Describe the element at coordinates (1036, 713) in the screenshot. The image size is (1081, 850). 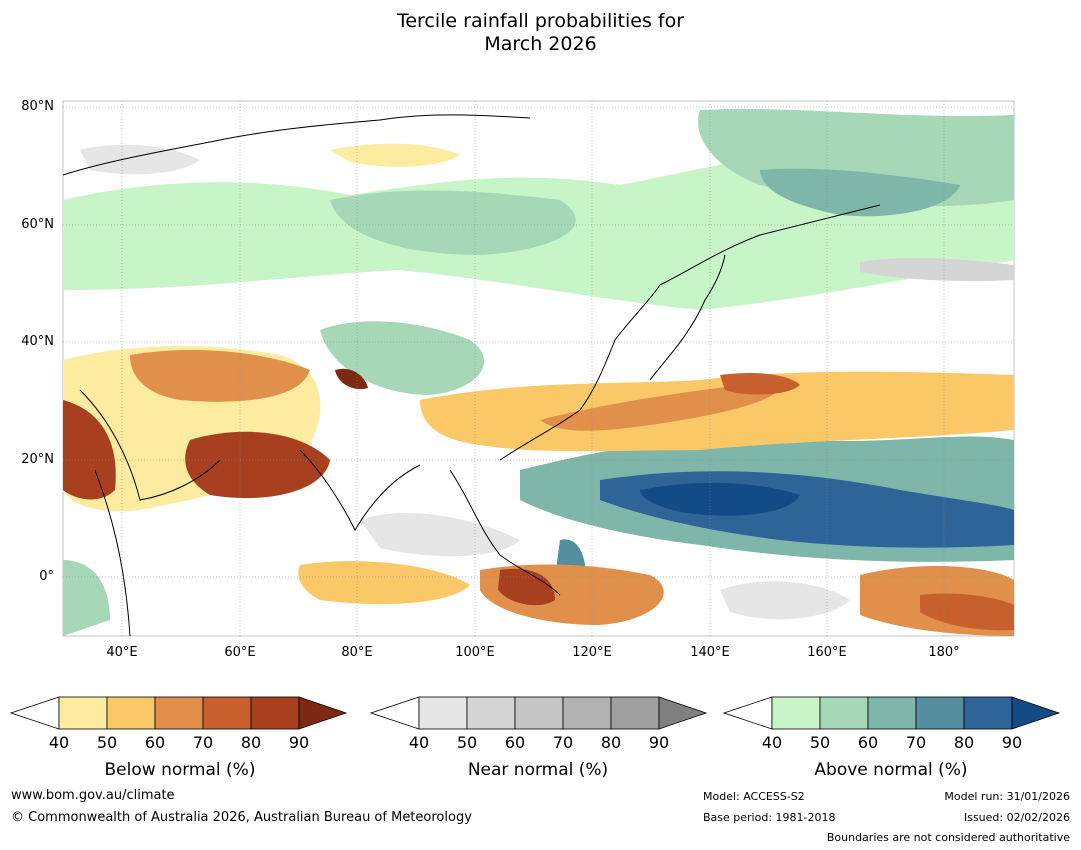
I see `above-colorbar-max-arrow` at that location.